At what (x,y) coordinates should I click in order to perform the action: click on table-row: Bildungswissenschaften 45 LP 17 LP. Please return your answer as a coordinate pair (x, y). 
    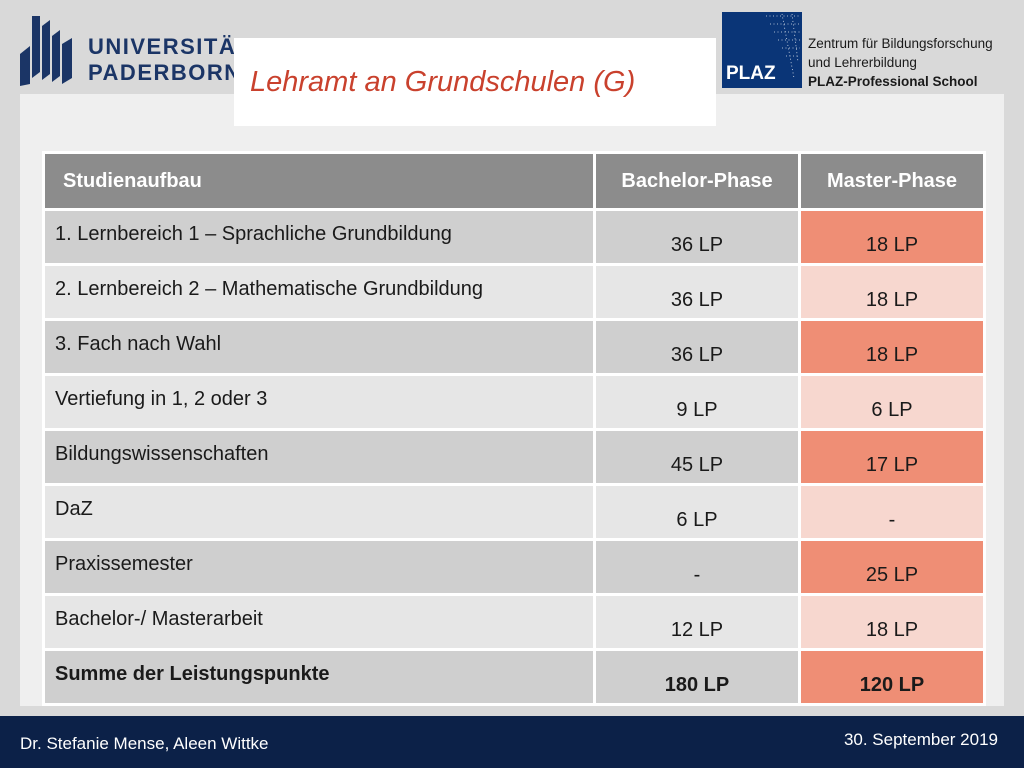
    Looking at the image, I should click on (514, 457).